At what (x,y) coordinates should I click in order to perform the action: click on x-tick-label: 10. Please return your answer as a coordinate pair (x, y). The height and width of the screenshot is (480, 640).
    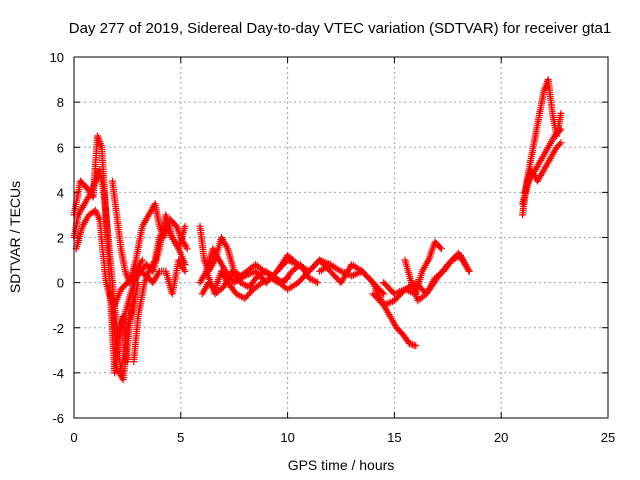
    Looking at the image, I should click on (287, 437).